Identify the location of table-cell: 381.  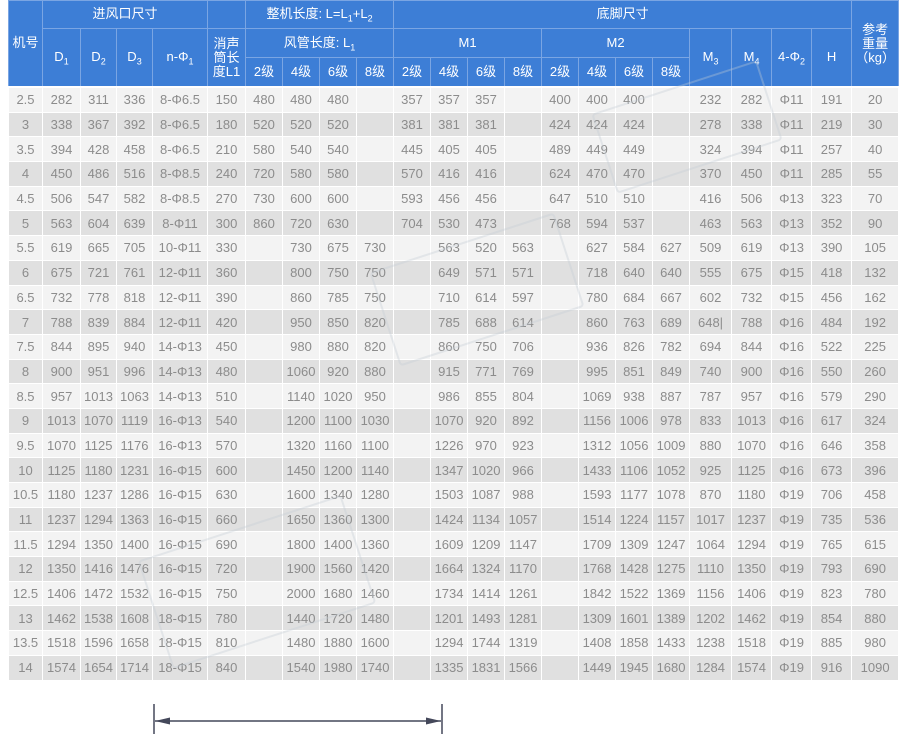
(486, 124).